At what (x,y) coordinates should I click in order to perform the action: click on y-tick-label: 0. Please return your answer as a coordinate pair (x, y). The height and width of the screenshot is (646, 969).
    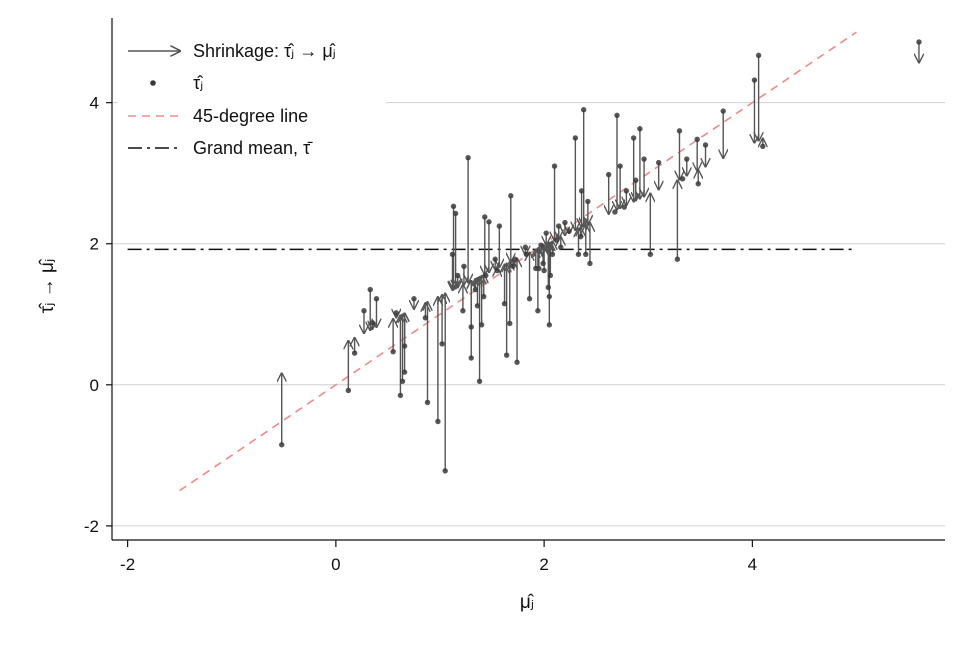
    Looking at the image, I should click on (94, 385).